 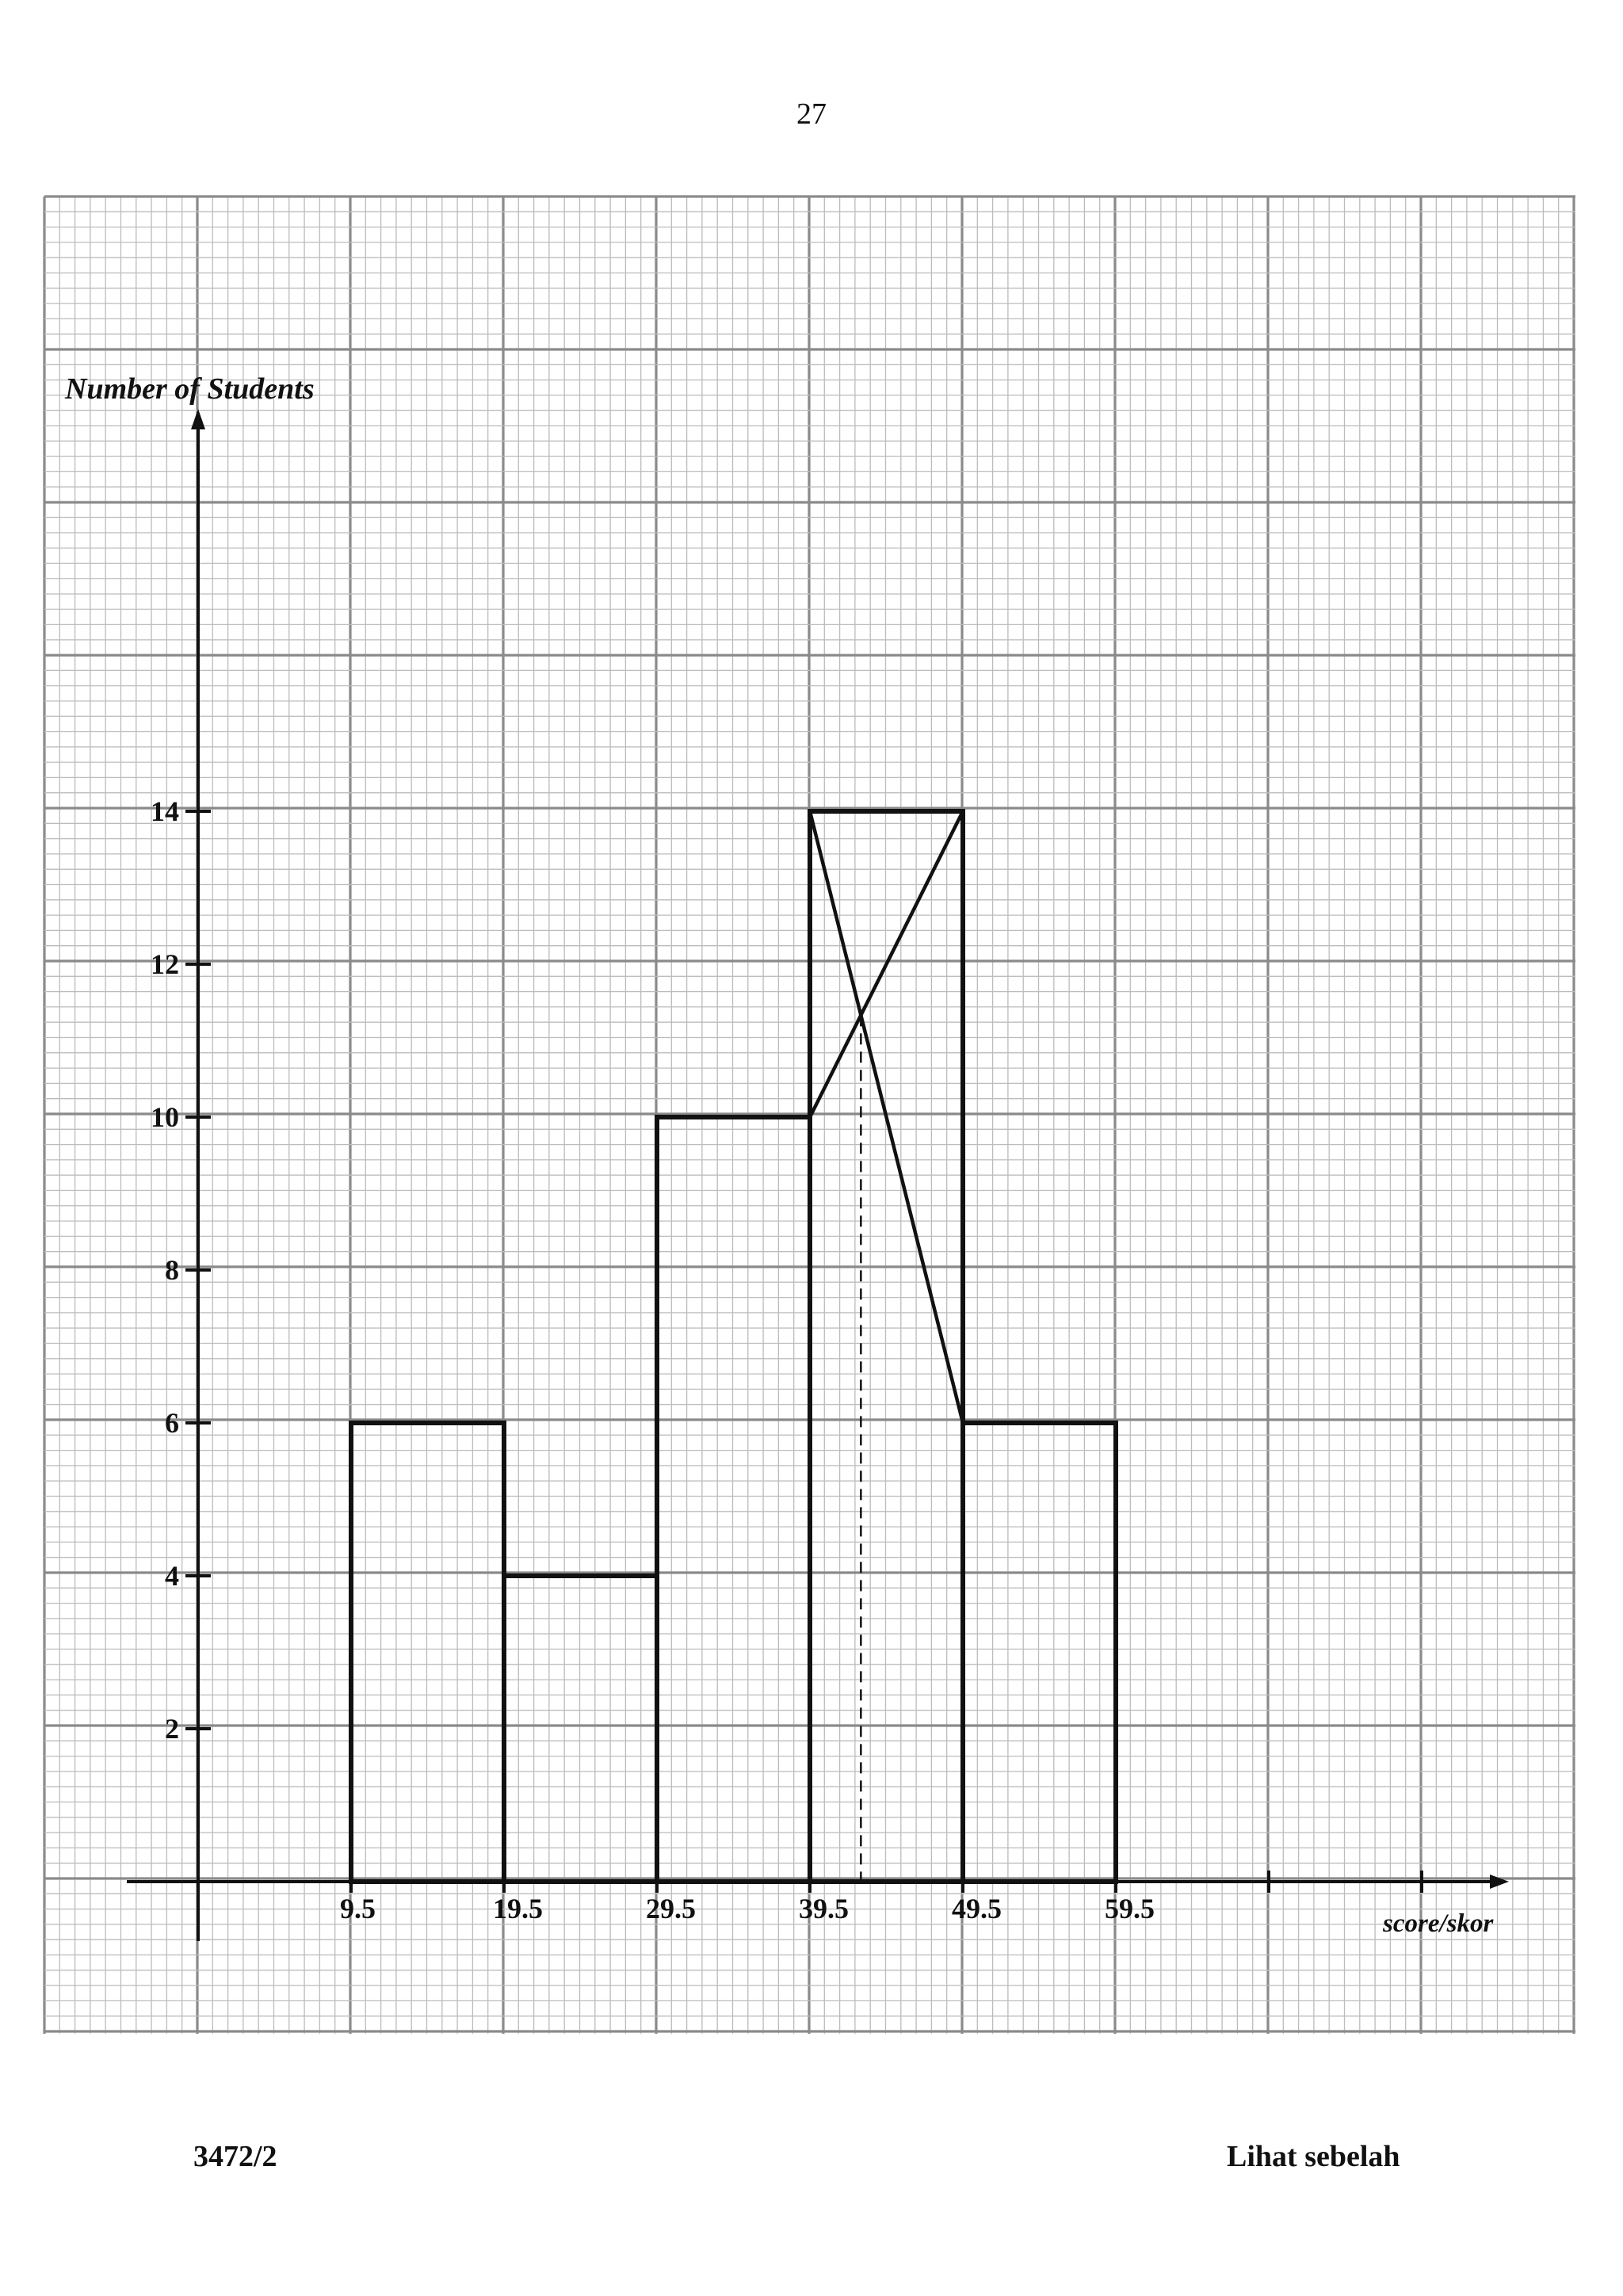 I want to click on page-number: 27, so click(x=811, y=114).